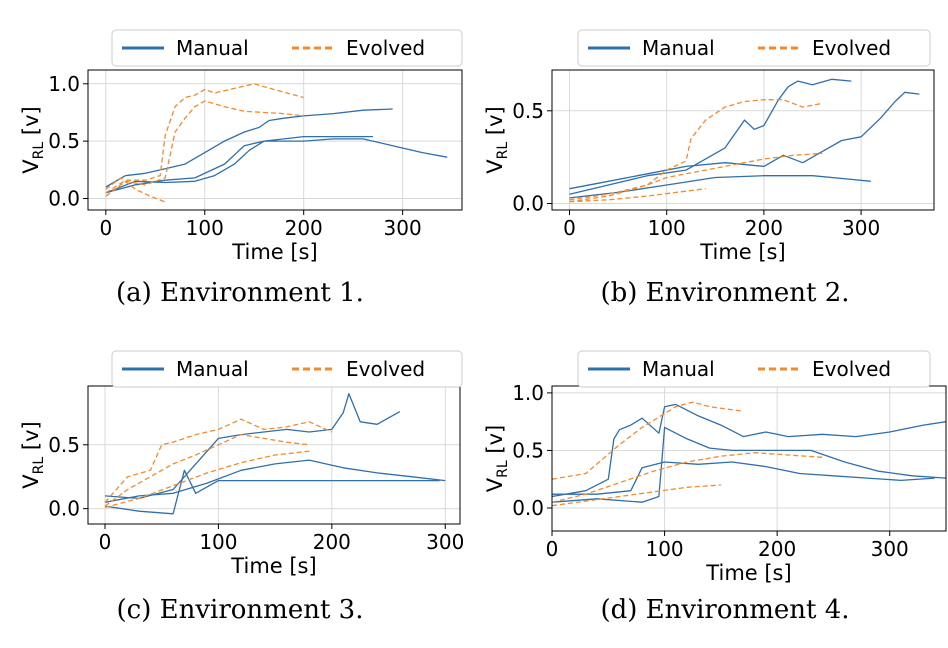  I want to click on caption-environment-1: (a) Environment 1., so click(240, 293).